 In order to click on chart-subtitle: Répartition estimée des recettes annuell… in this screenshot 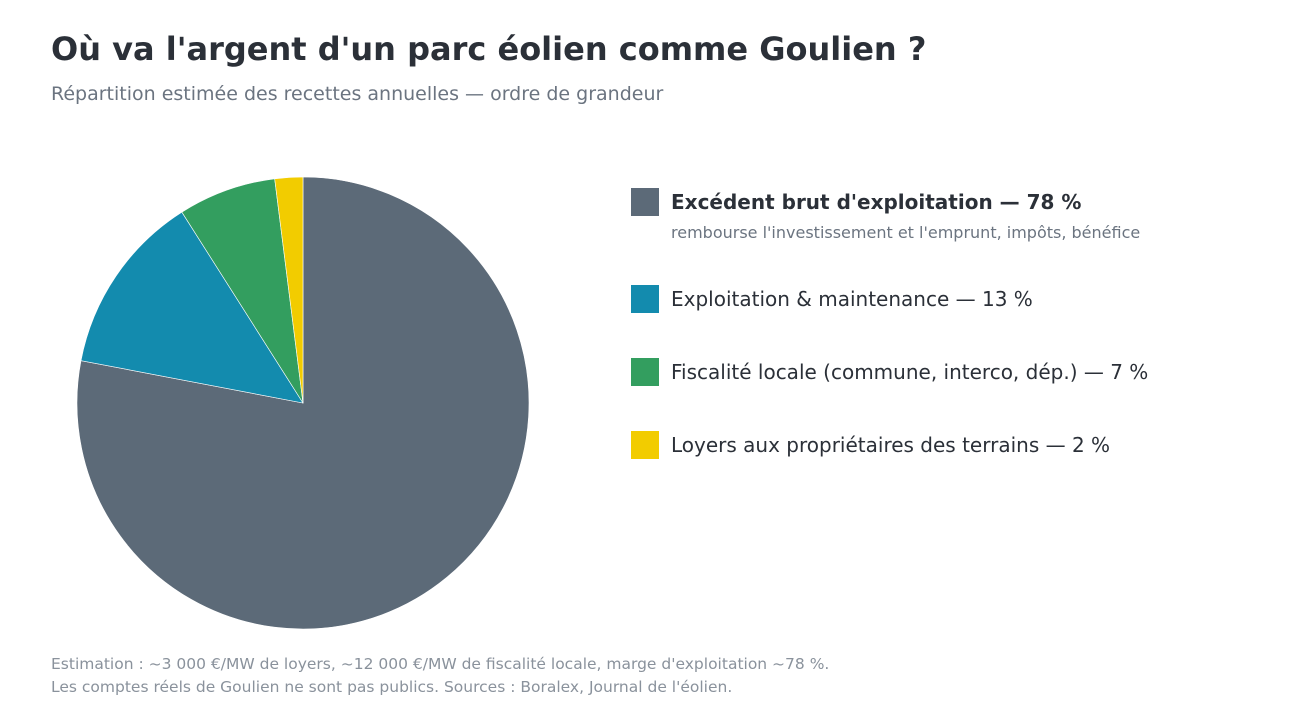, I will do `click(357, 94)`.